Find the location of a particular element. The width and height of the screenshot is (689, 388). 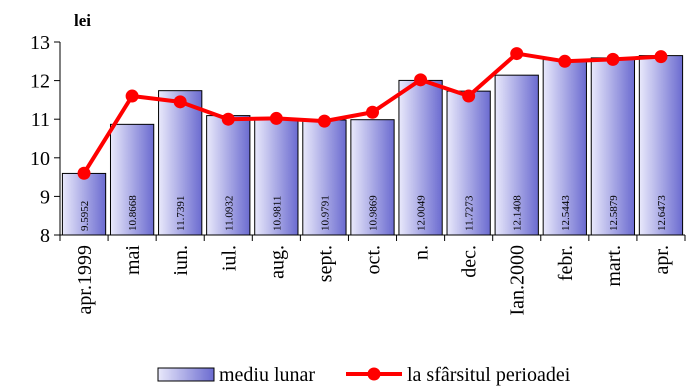

bar-value-label: 12.5443 is located at coordinates (566, 213).